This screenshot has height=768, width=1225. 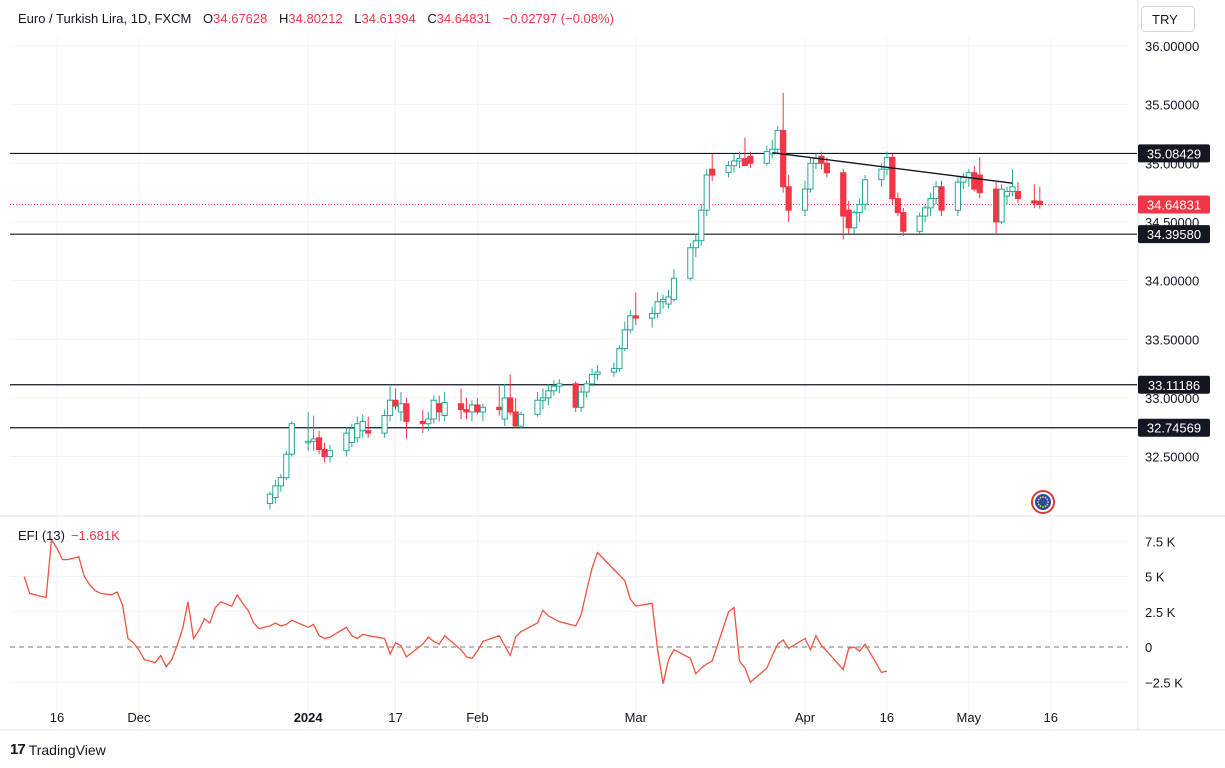 I want to click on y-tick-label: 34.00000, so click(x=1172, y=281).